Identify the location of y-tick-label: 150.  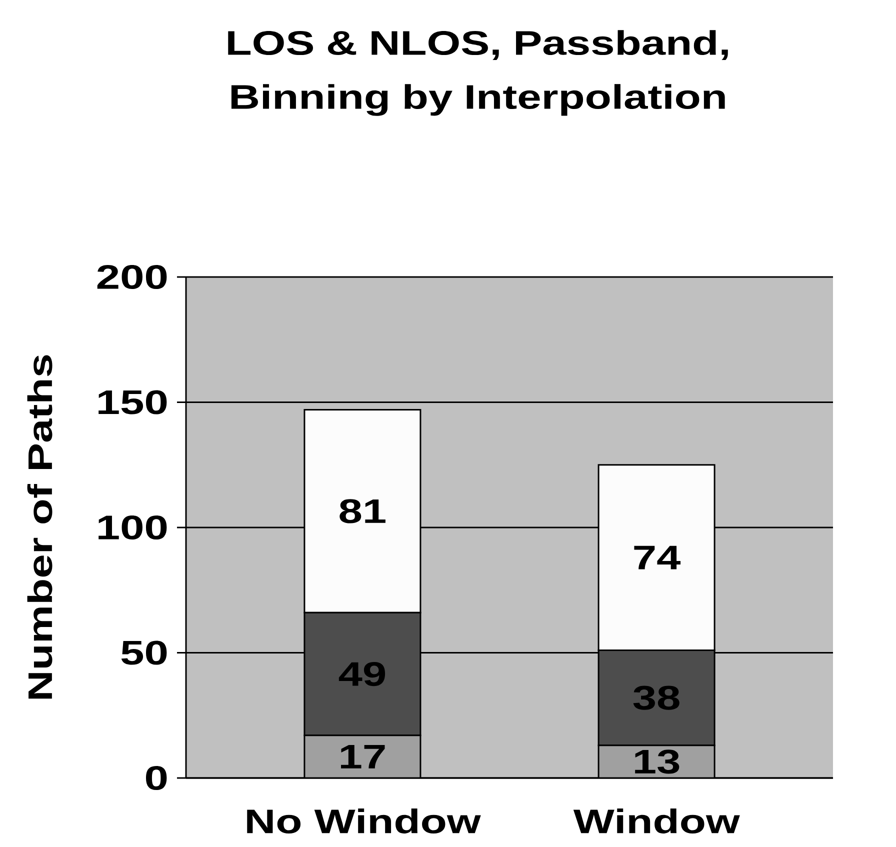
(132, 402).